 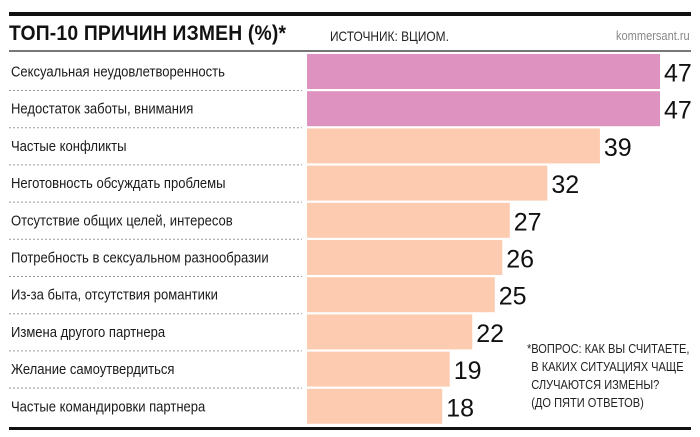 I want to click on value-label: 26, so click(x=520, y=260).